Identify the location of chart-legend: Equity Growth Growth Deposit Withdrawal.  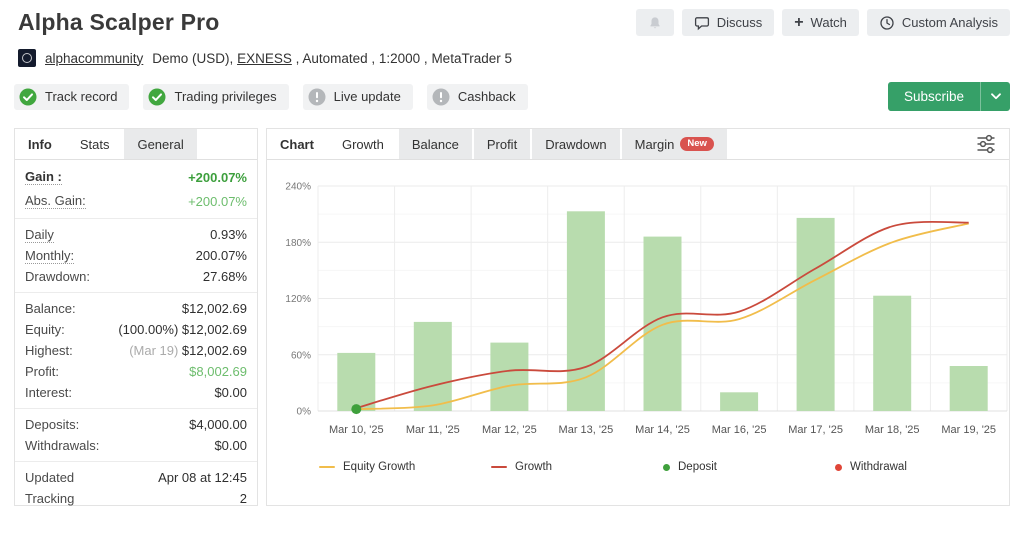
(638, 467).